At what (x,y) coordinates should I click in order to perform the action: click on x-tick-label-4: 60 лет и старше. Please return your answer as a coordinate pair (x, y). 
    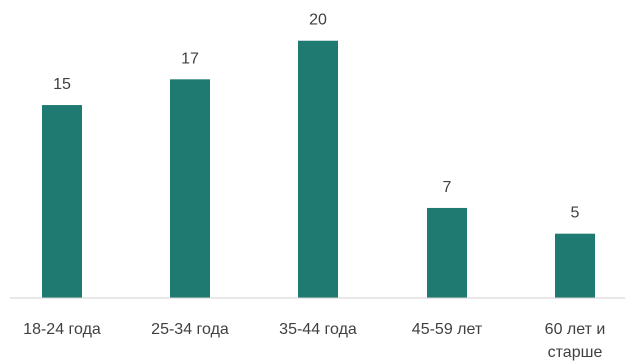
    Looking at the image, I should click on (575, 341).